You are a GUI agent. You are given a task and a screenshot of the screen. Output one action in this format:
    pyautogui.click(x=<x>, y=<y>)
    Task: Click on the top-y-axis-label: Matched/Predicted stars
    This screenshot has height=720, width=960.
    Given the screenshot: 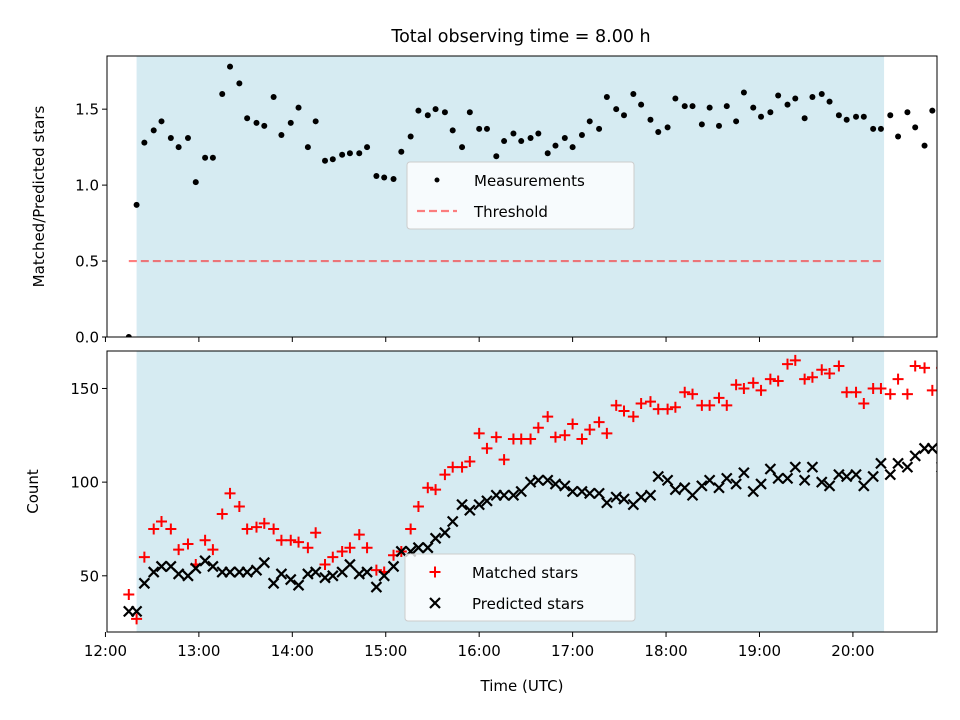 What is the action you would take?
    pyautogui.click(x=39, y=197)
    